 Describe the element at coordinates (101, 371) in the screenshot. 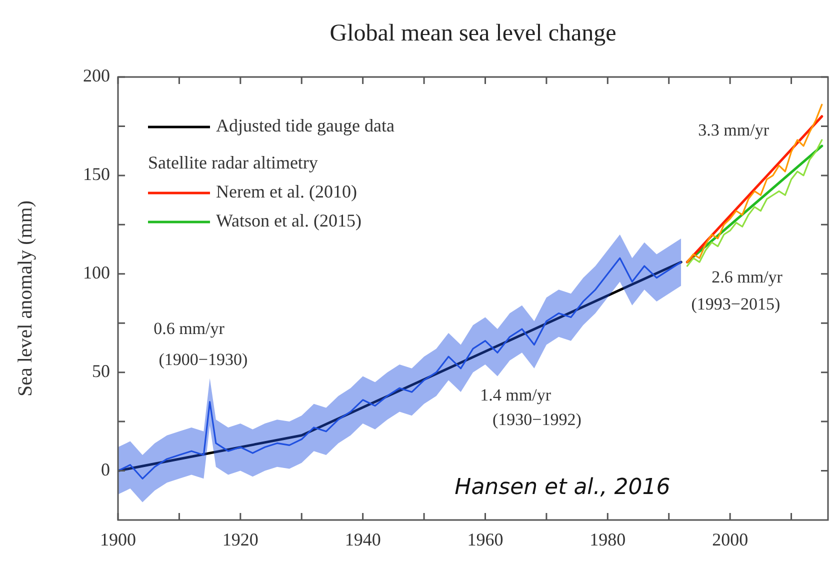

I see `y-tick-label: 50` at that location.